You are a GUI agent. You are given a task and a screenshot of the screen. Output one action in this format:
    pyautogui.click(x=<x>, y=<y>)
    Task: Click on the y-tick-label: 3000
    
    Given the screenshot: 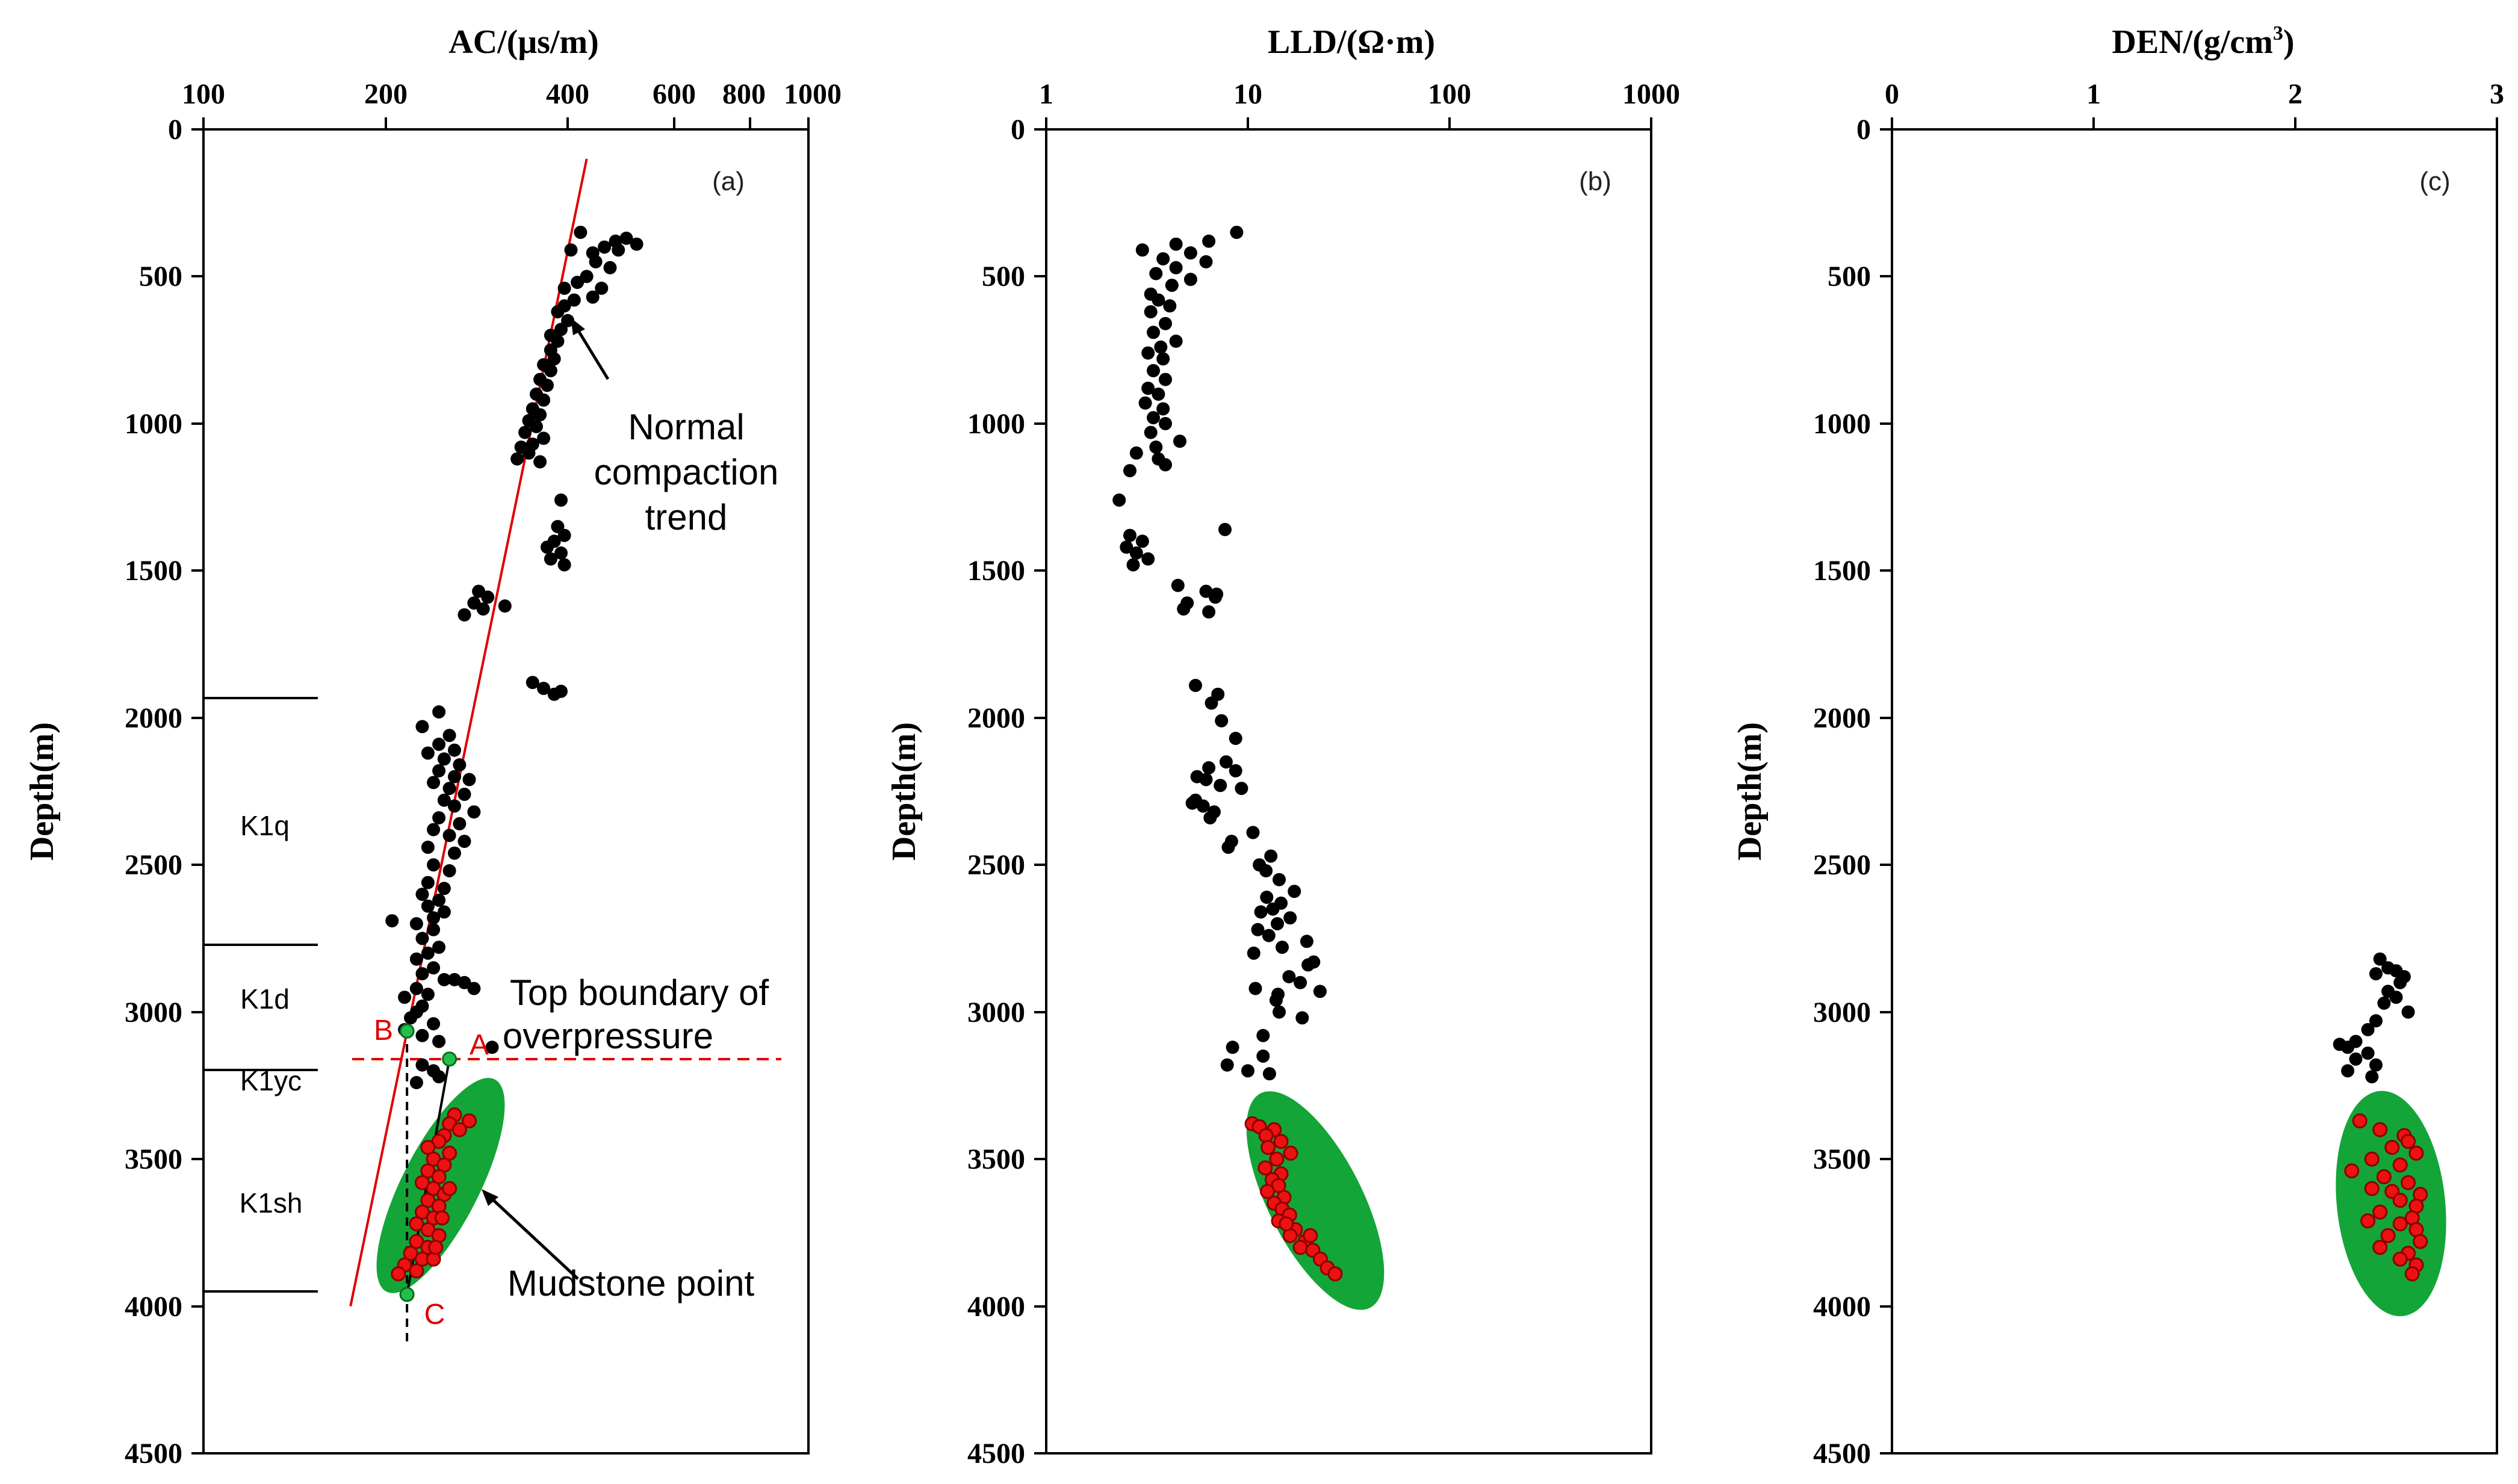 What is the action you would take?
    pyautogui.click(x=154, y=1012)
    